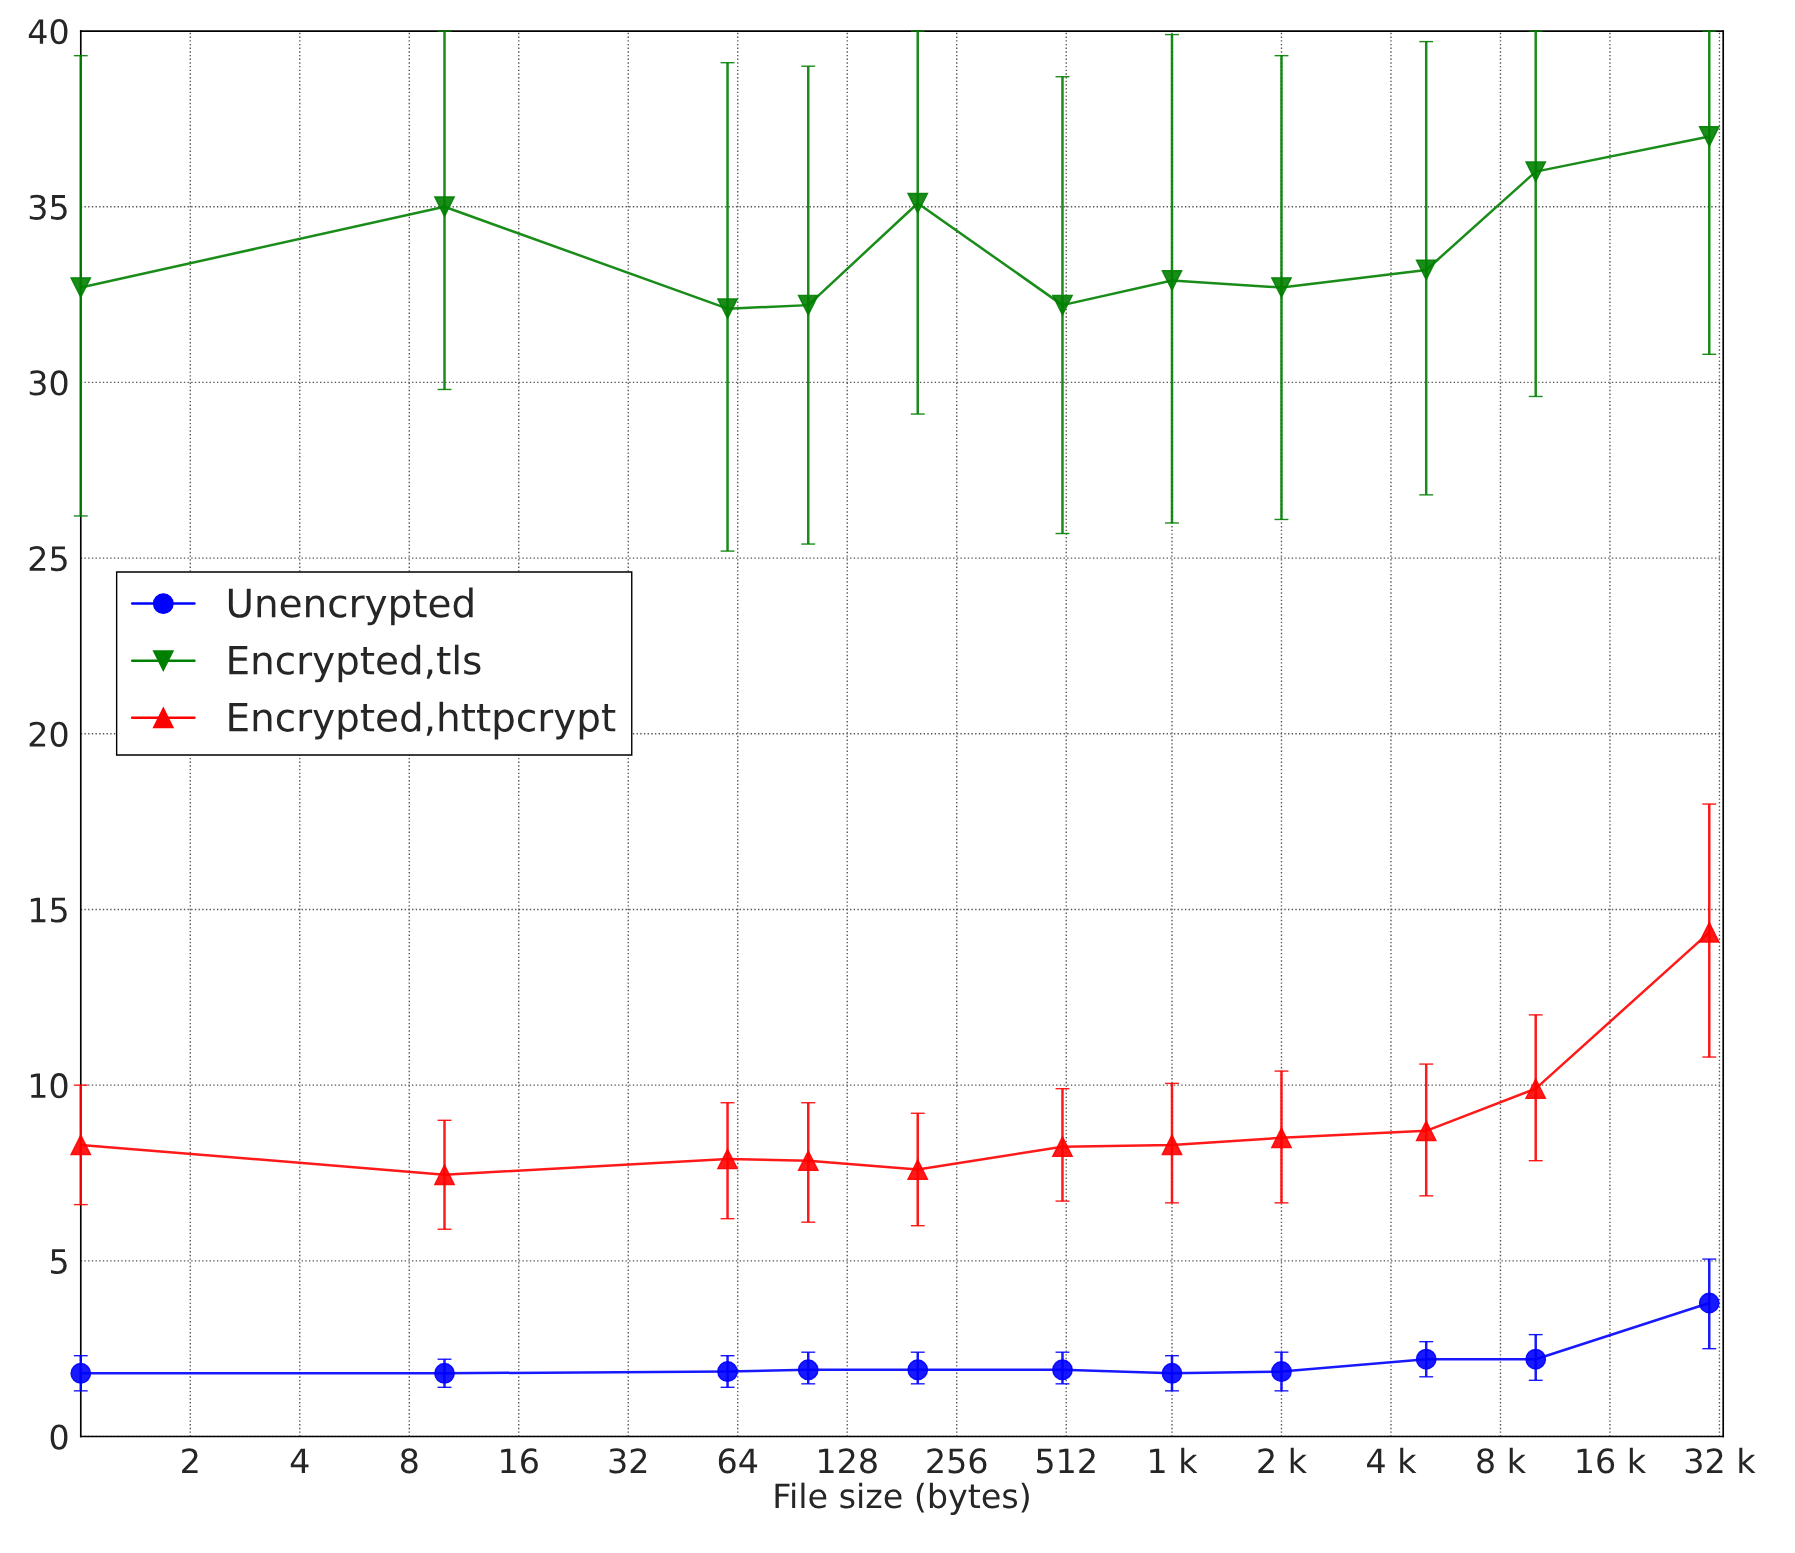  I want to click on y-tick-label: 10, so click(49, 1086).